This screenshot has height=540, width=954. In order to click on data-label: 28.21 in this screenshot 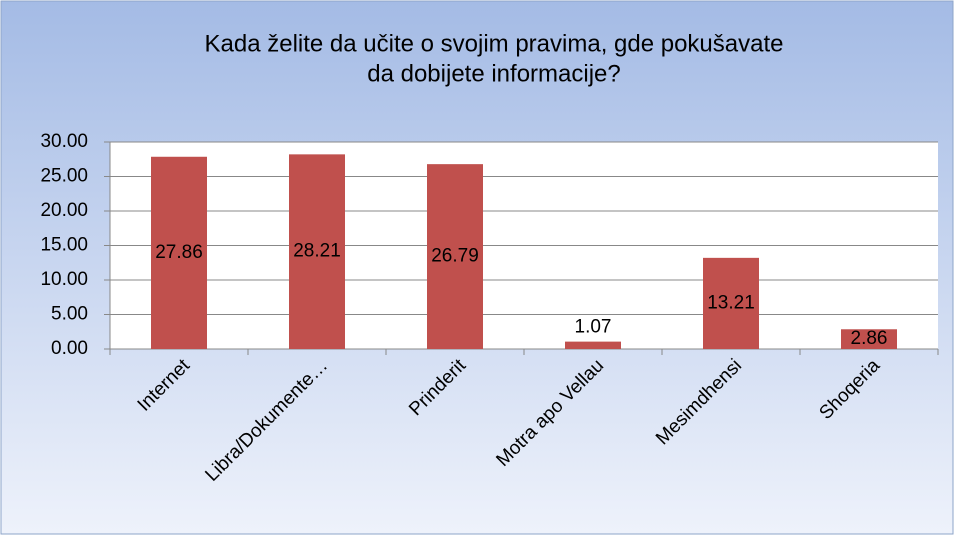, I will do `click(317, 251)`.